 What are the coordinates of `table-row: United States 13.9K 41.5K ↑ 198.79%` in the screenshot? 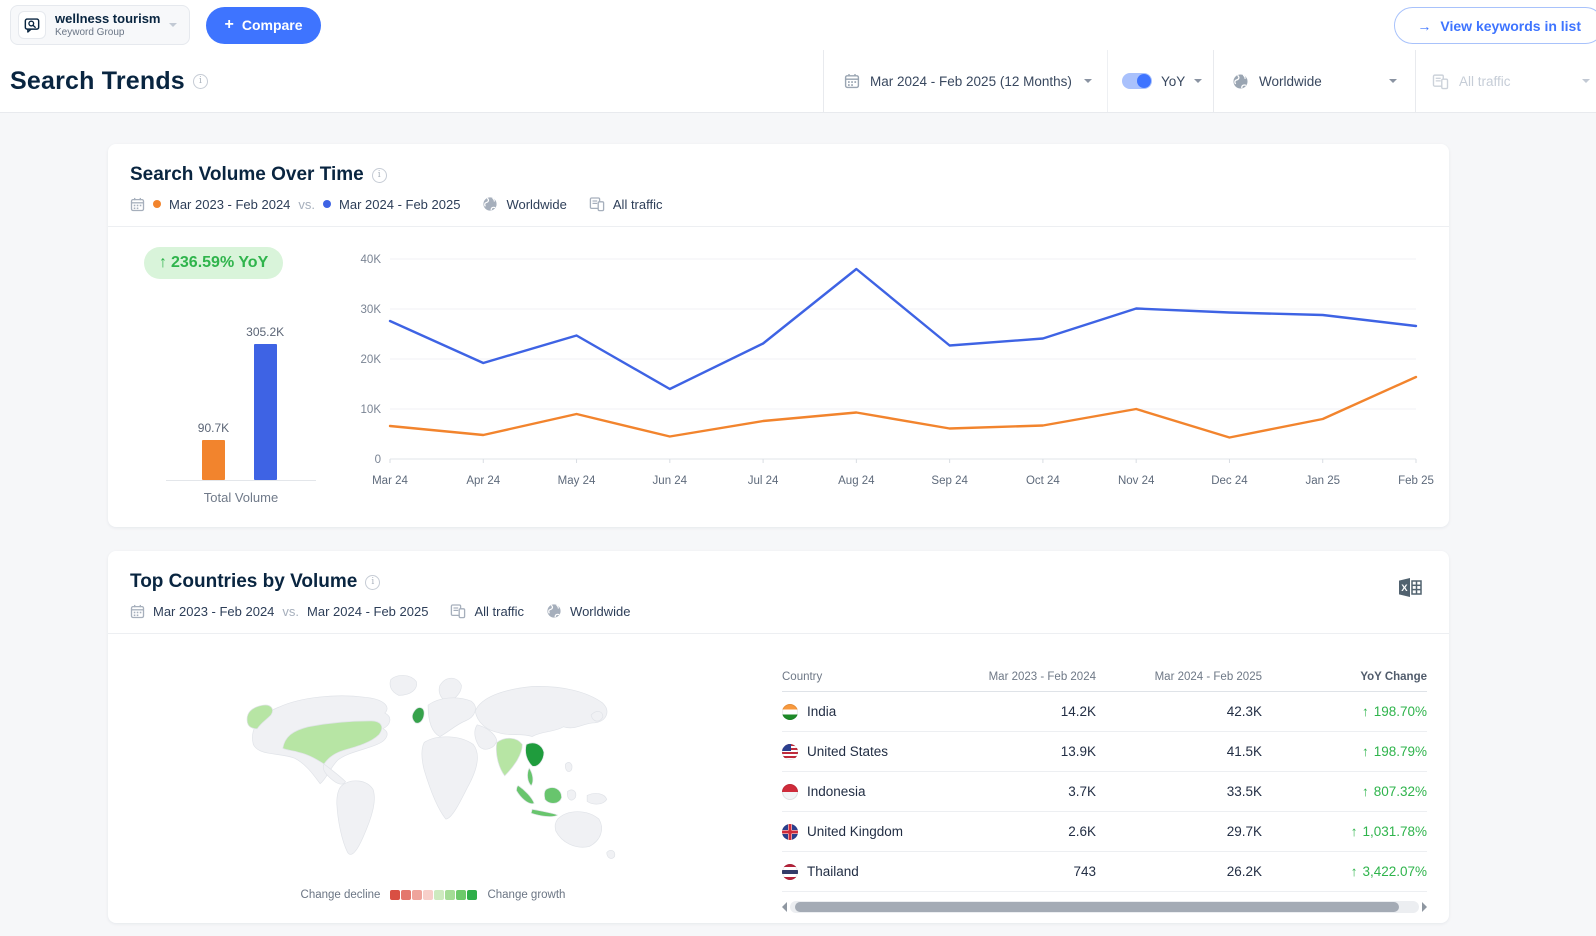 It's located at (1104, 752).